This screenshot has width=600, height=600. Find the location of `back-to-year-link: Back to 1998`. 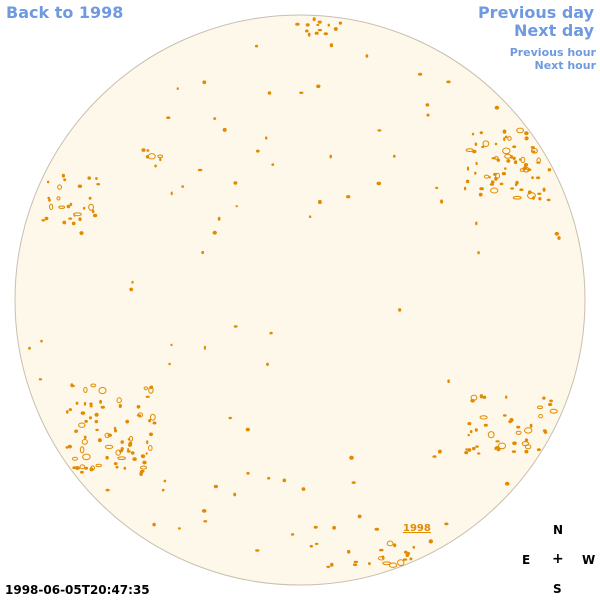

back-to-year-link: Back to 1998 is located at coordinates (65, 12).